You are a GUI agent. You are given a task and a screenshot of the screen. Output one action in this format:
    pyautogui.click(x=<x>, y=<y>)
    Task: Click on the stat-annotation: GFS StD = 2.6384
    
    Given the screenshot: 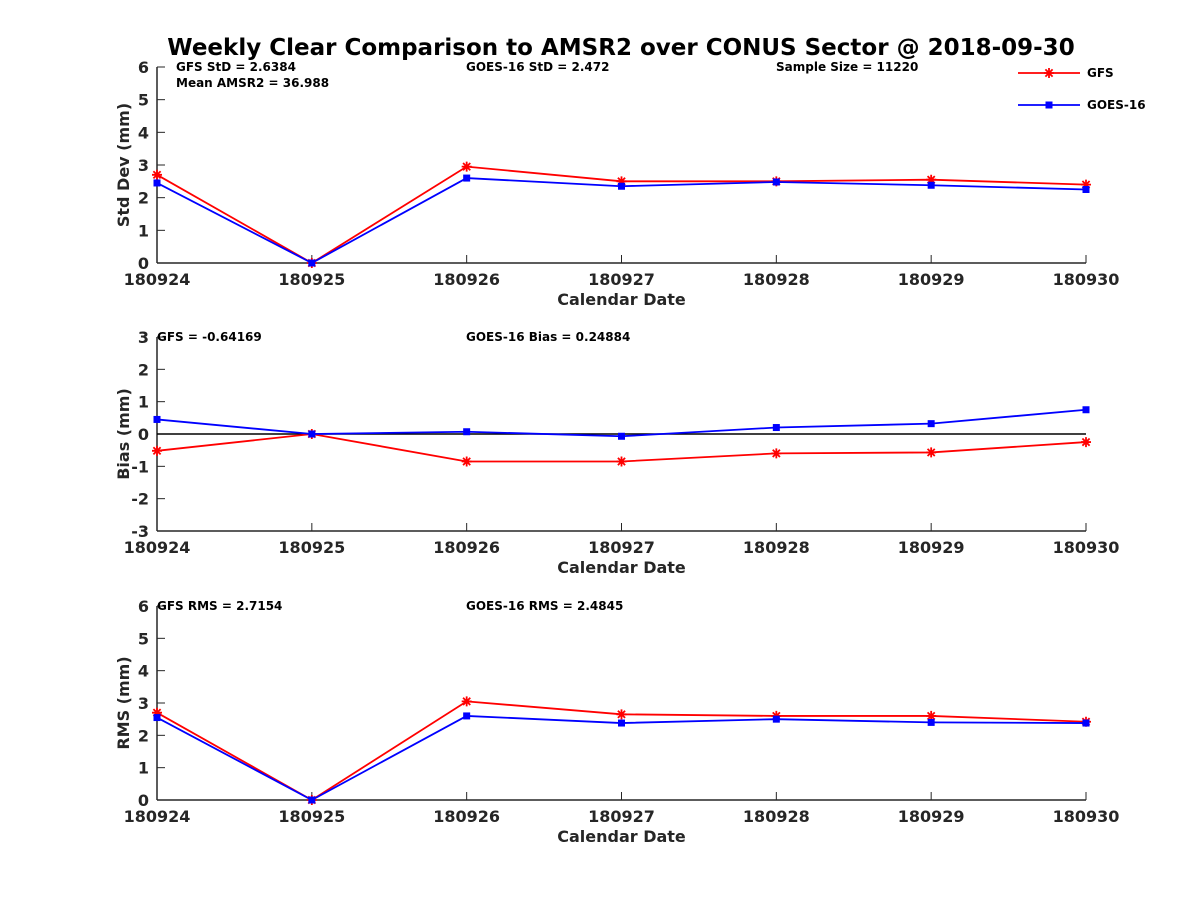 What is the action you would take?
    pyautogui.click(x=236, y=67)
    